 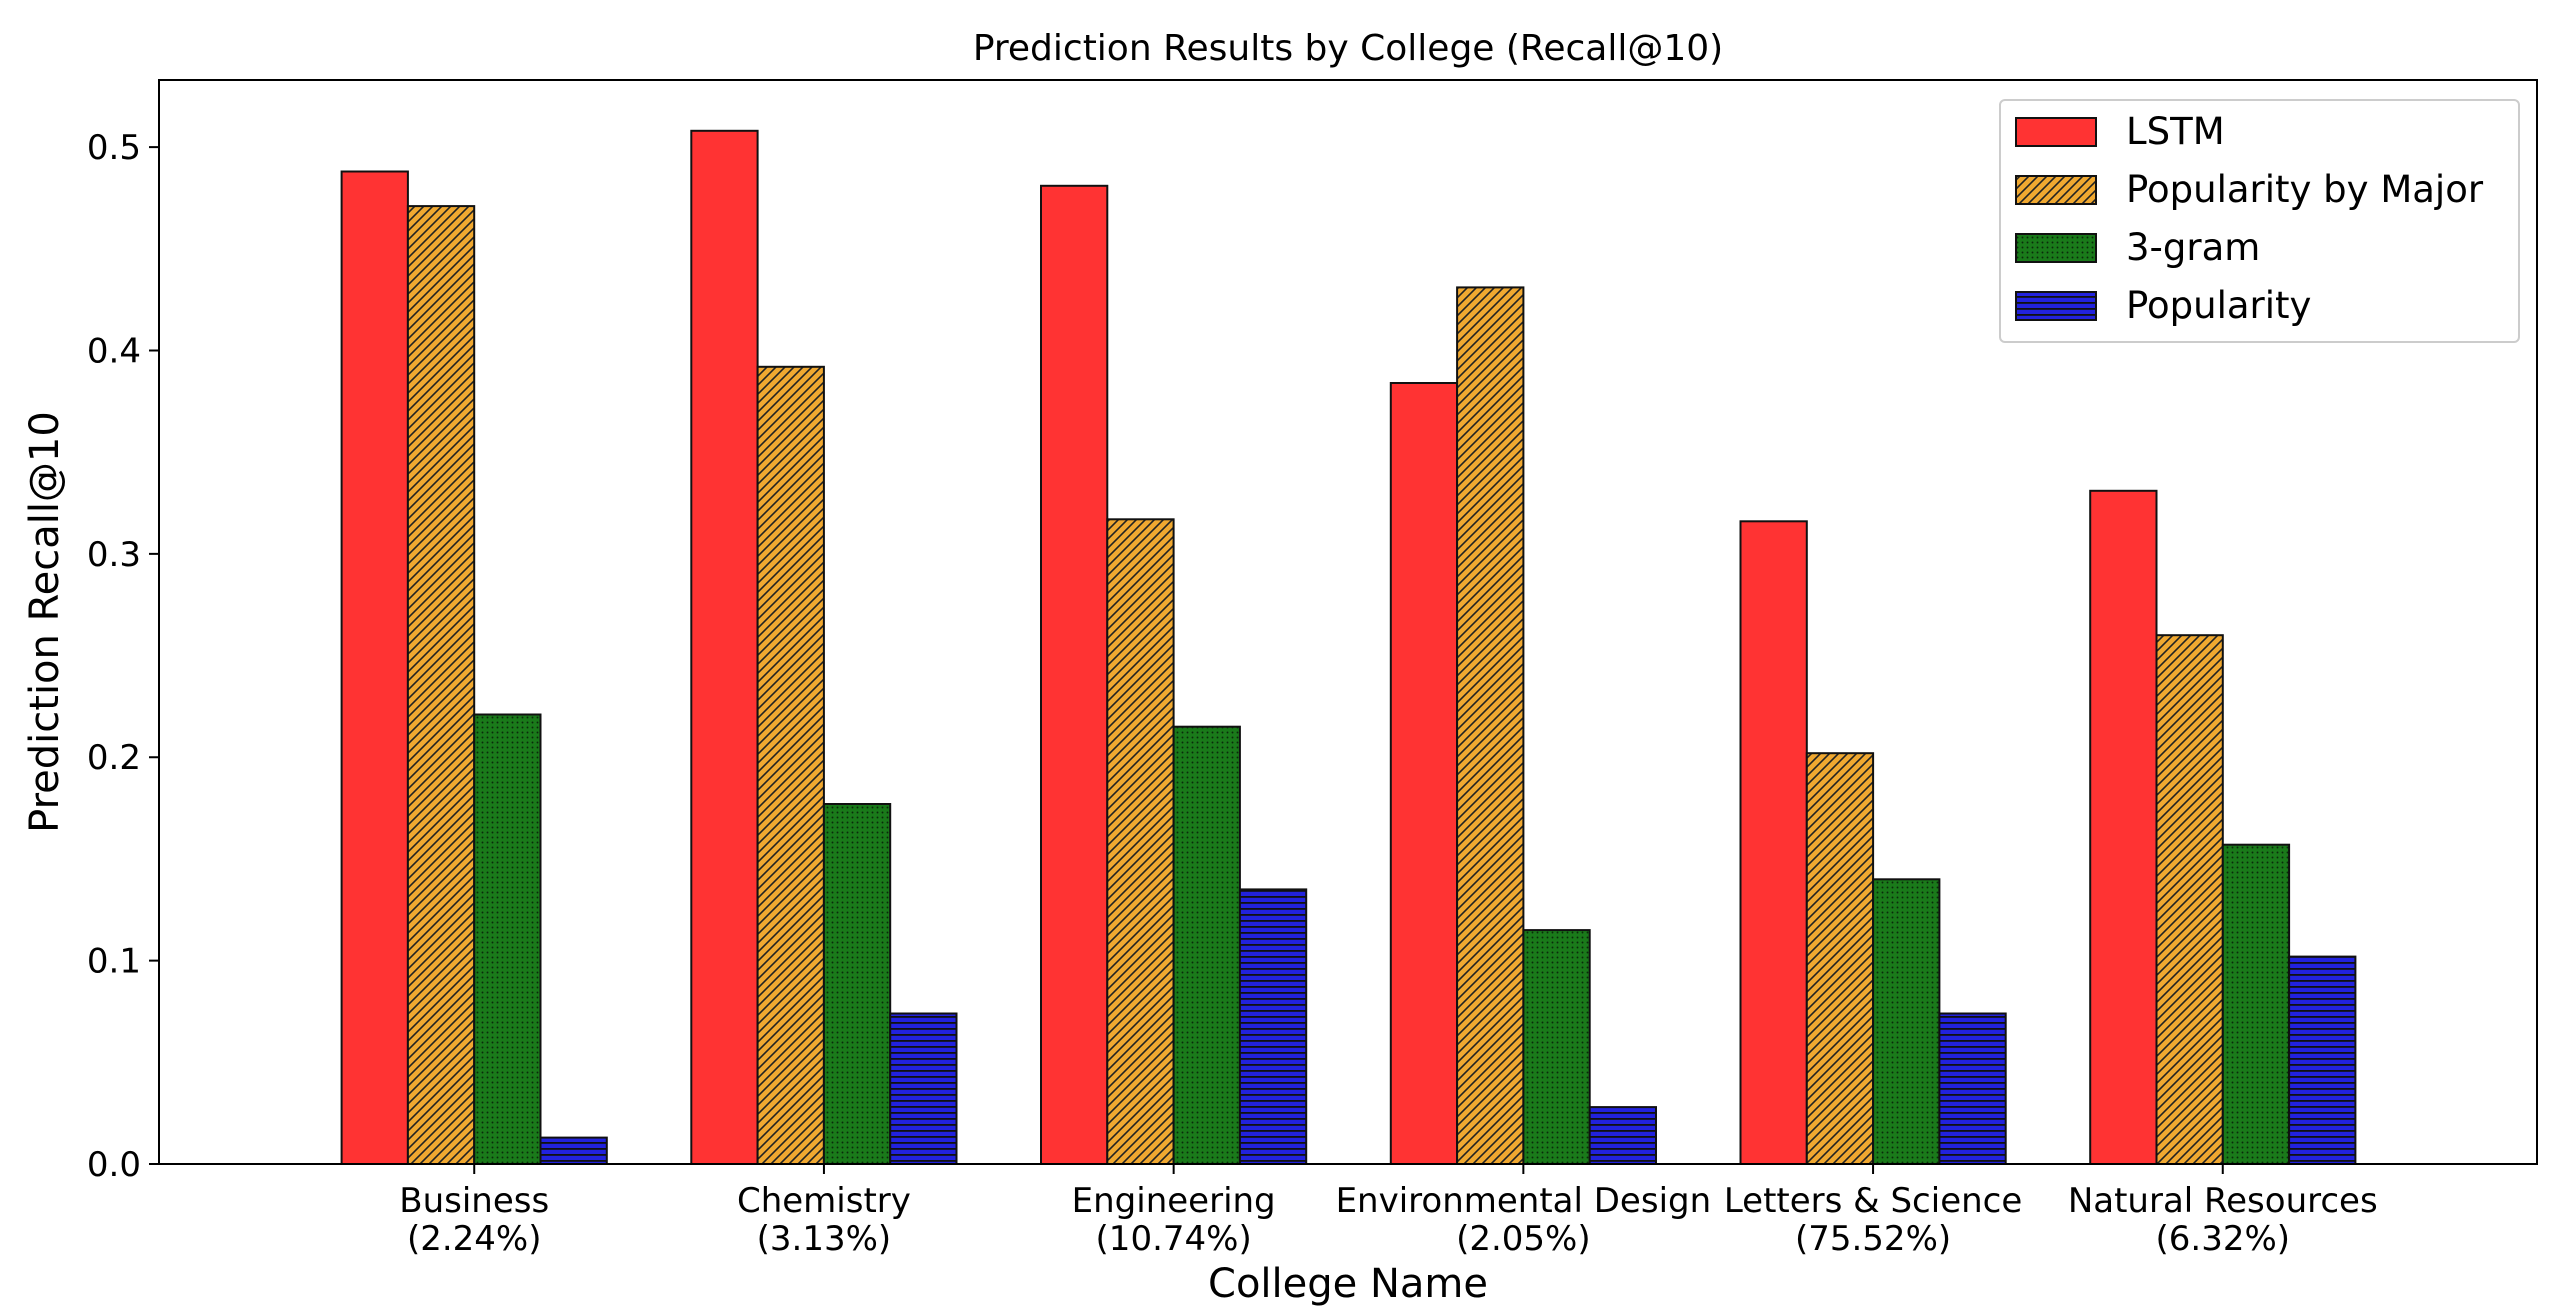 What do you see at coordinates (2218, 305) in the screenshot?
I see `legend-label: Popularity` at bounding box center [2218, 305].